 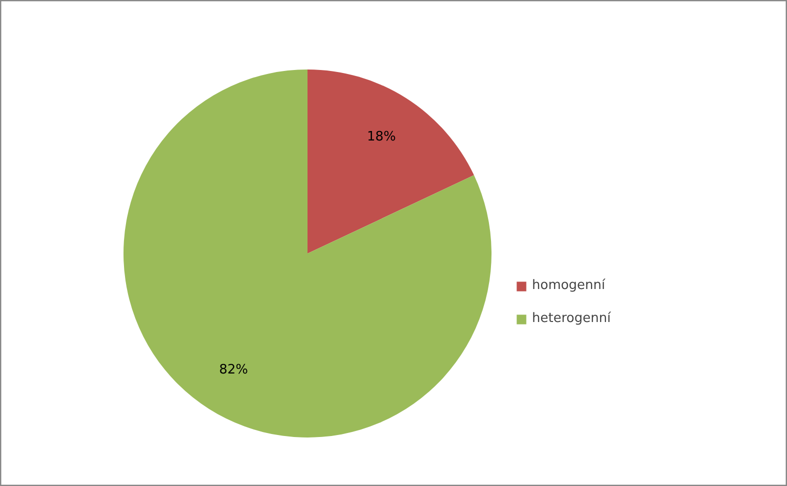 What do you see at coordinates (381, 136) in the screenshot?
I see `data-label: 18%` at bounding box center [381, 136].